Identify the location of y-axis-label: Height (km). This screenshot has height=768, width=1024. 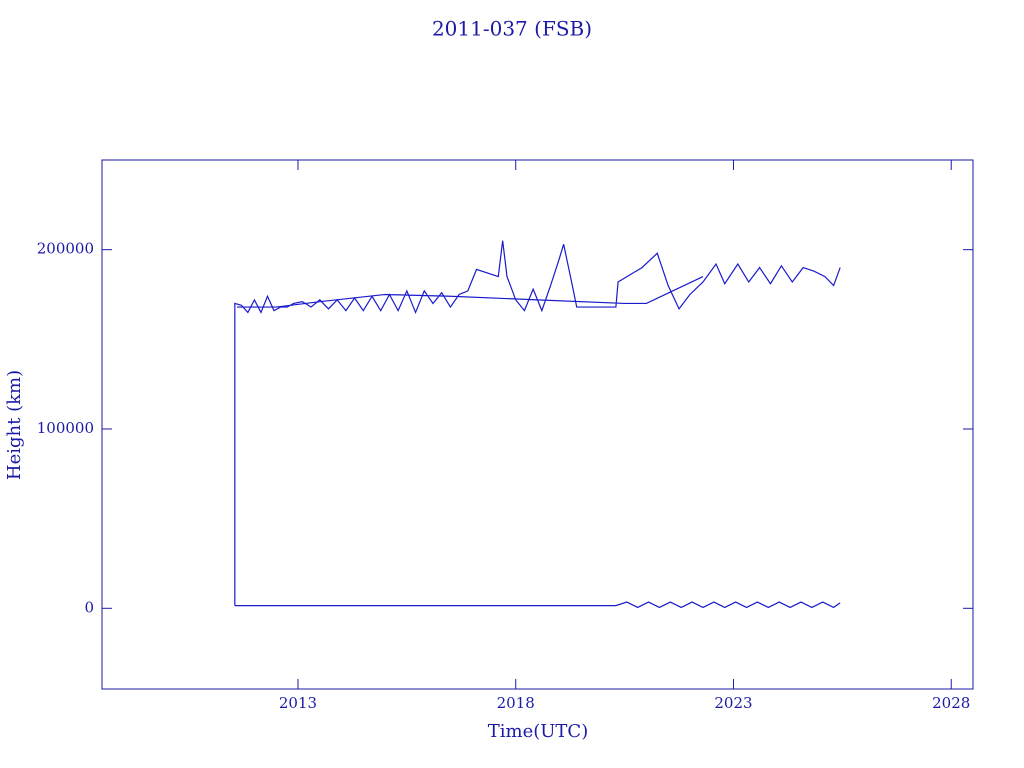
(14, 425).